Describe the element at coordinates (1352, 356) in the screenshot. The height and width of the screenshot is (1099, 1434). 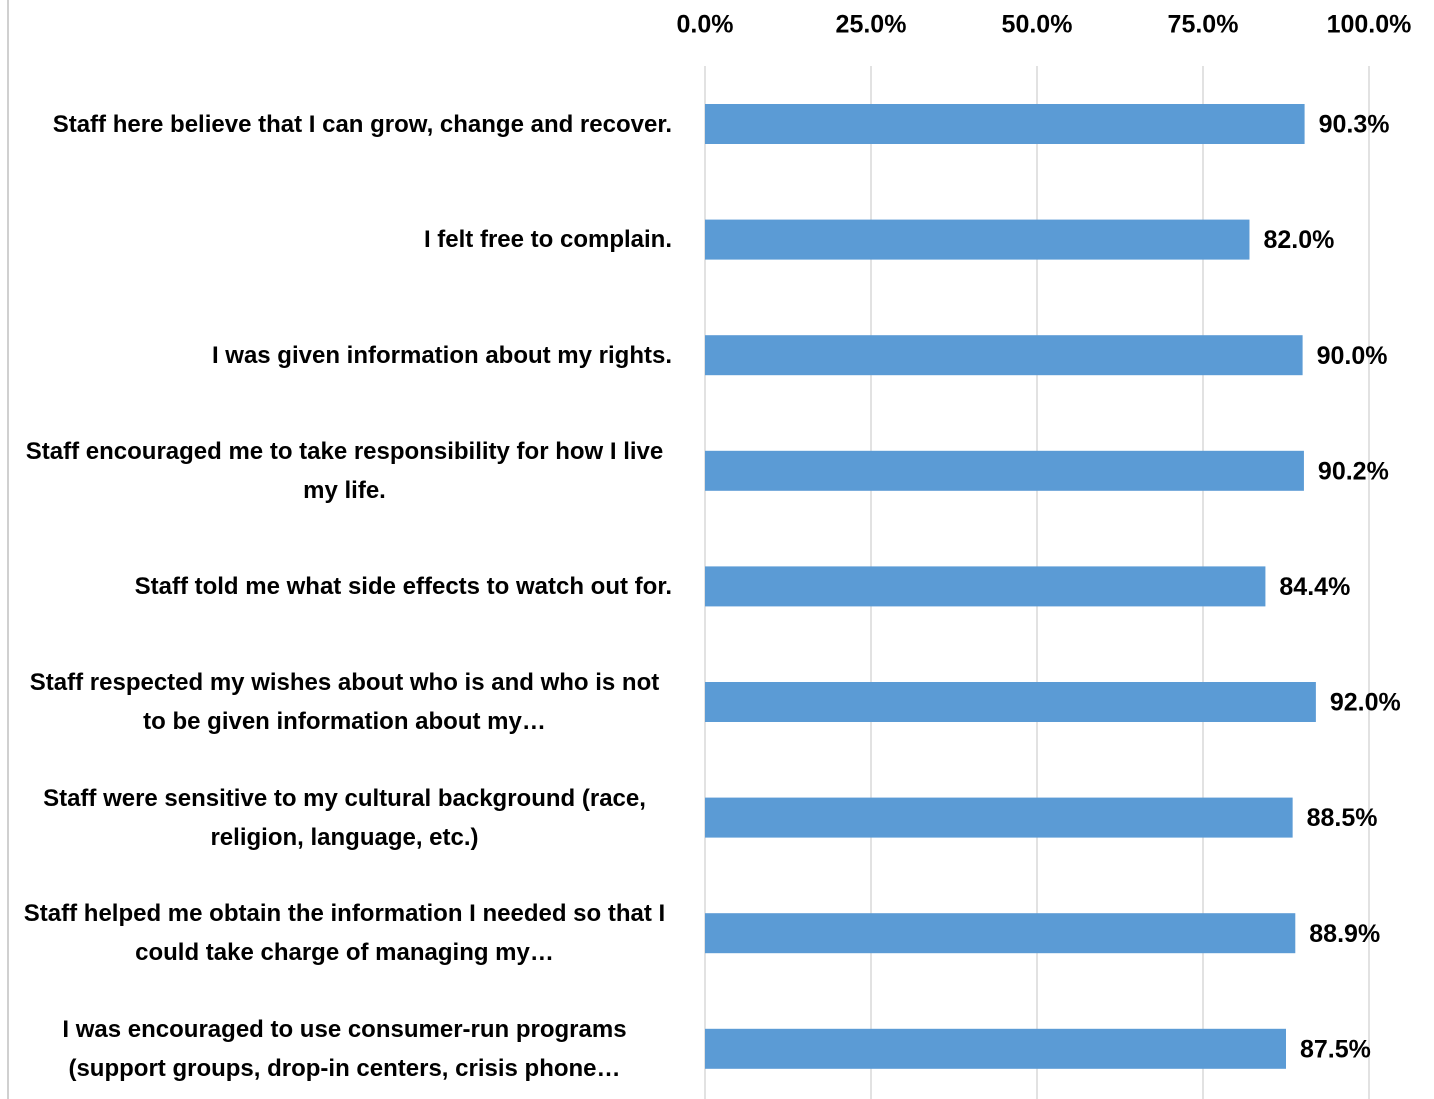
I see `data-label: 90.0%` at that location.